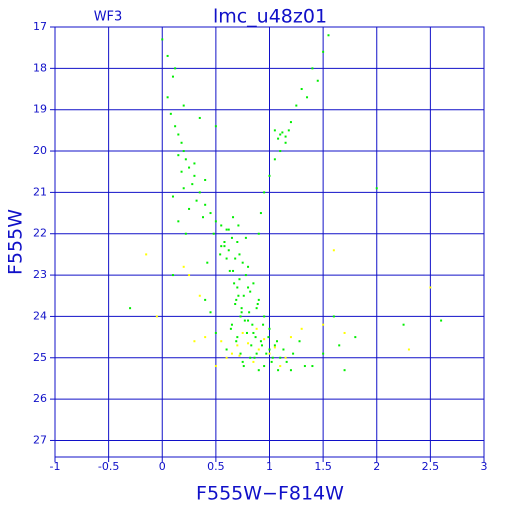 The height and width of the screenshot is (512, 512). What do you see at coordinates (40, 274) in the screenshot?
I see `y-tick-label: 23` at bounding box center [40, 274].